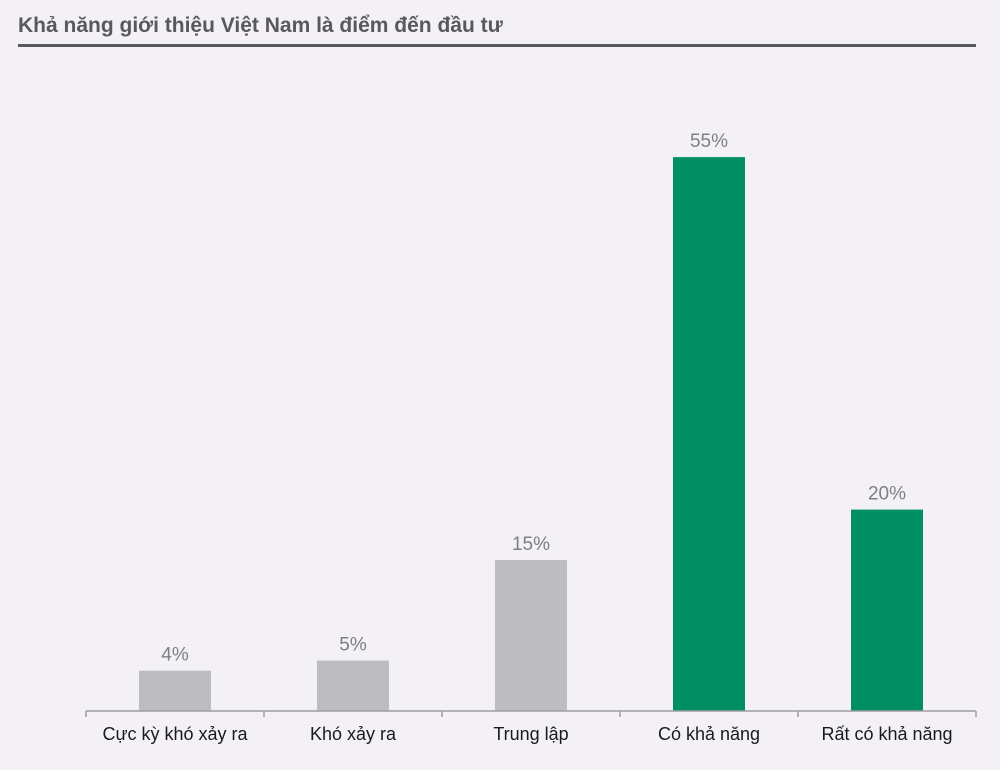 Image resolution: width=1000 pixels, height=770 pixels. Describe the element at coordinates (709, 434) in the screenshot. I see `bar-co-kha-nang` at that location.